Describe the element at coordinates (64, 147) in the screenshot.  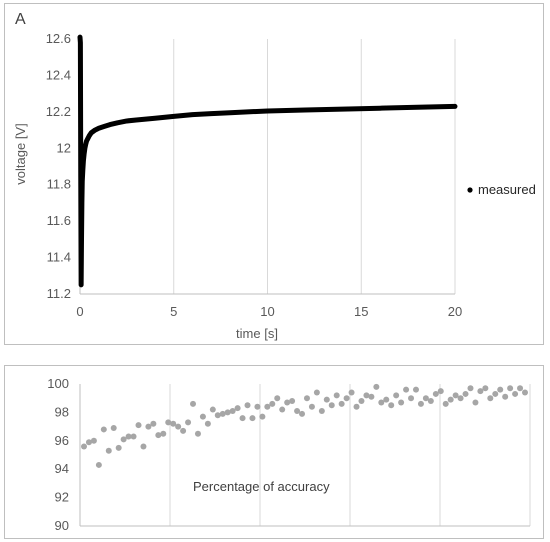
I see `y-tick-label: 12` at that location.